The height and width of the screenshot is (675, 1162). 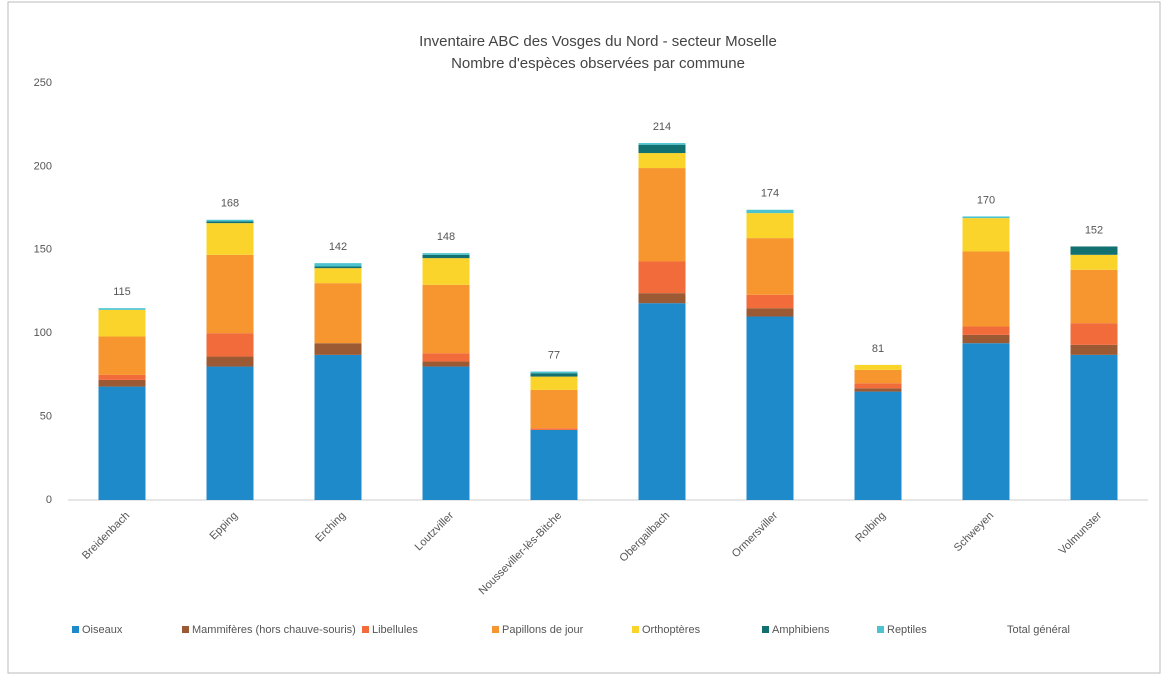 I want to click on legend-label: Mammifères (hors chauve-souris), so click(x=274, y=630).